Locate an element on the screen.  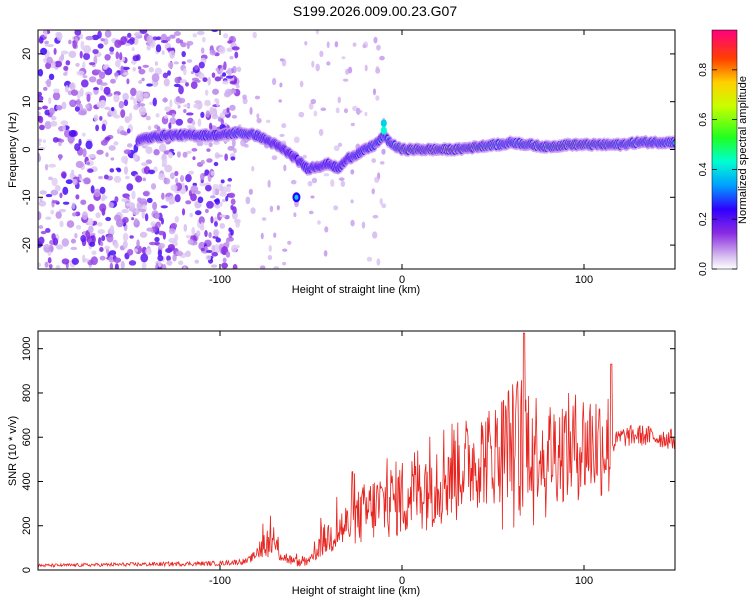
snr-y-tick-label: 200 is located at coordinates (27, 526).